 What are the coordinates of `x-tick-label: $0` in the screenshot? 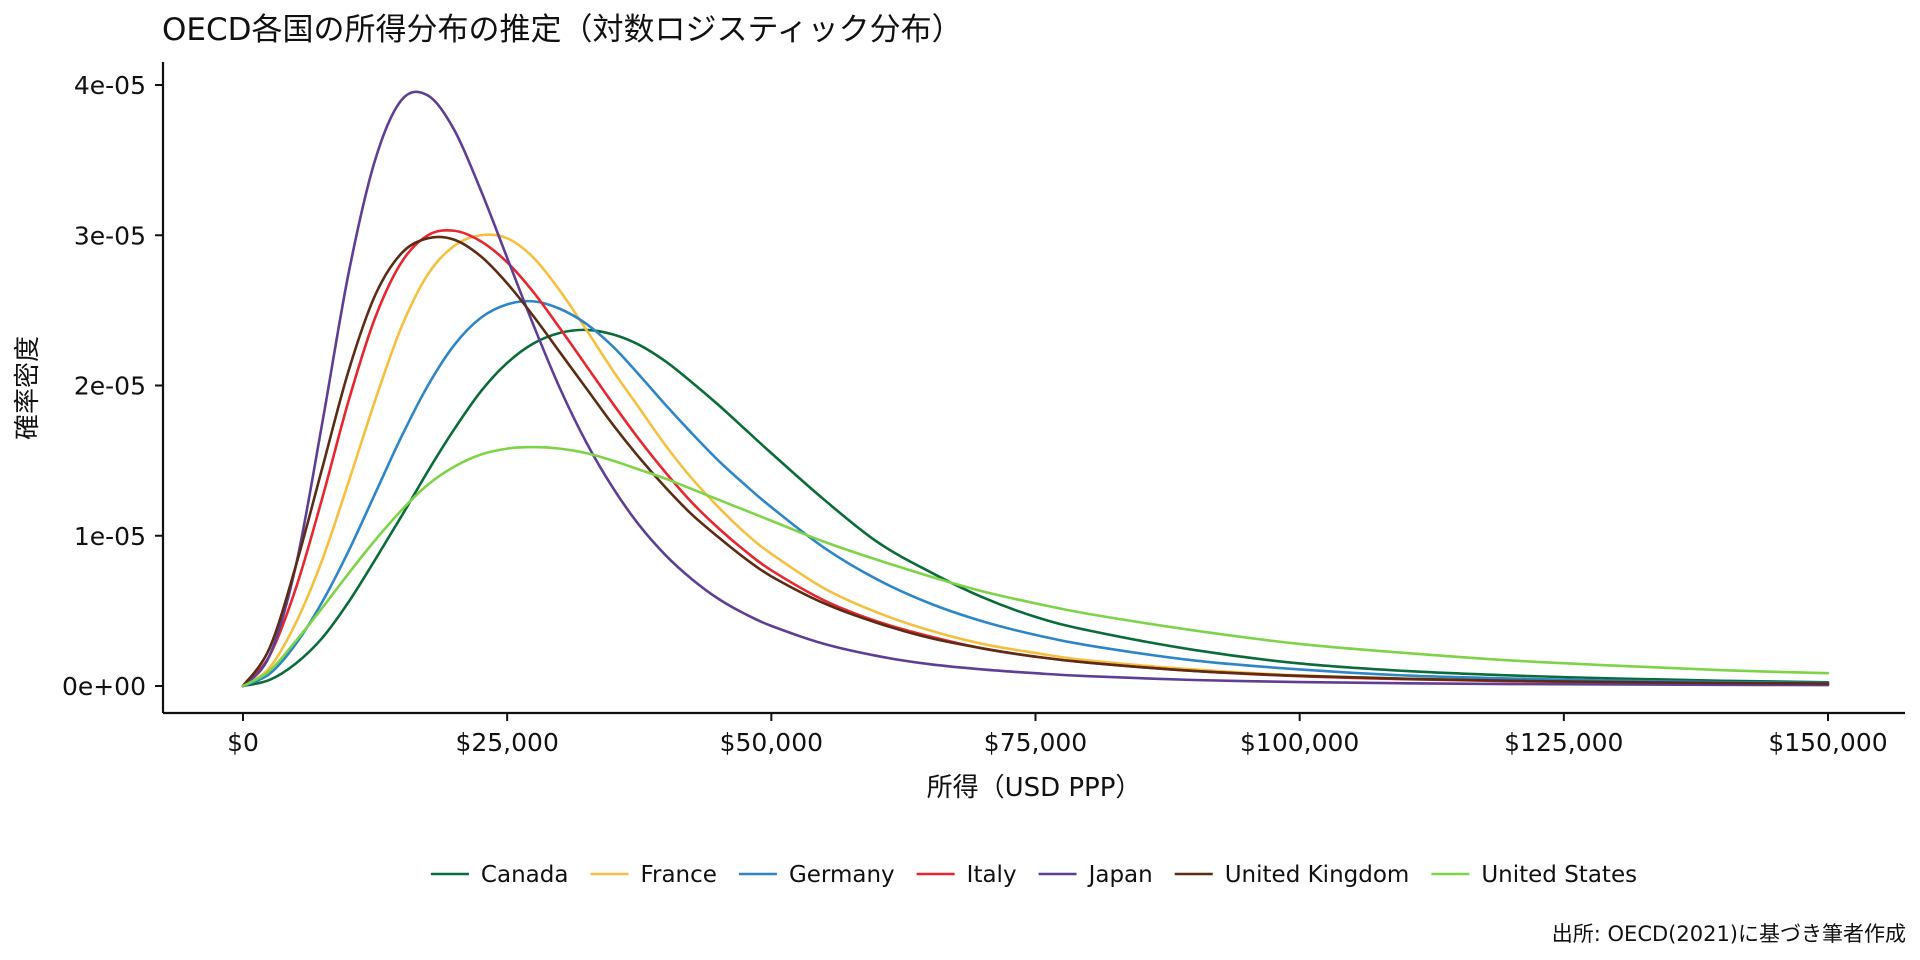 It's located at (243, 742).